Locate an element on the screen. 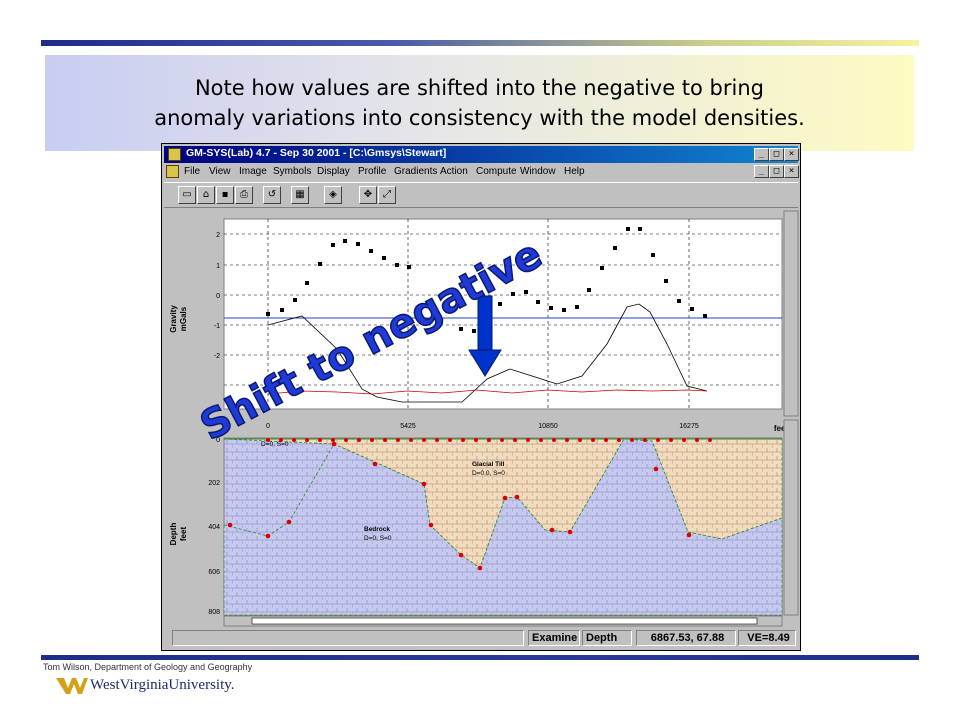  bedrock-body is located at coordinates (503, 527).